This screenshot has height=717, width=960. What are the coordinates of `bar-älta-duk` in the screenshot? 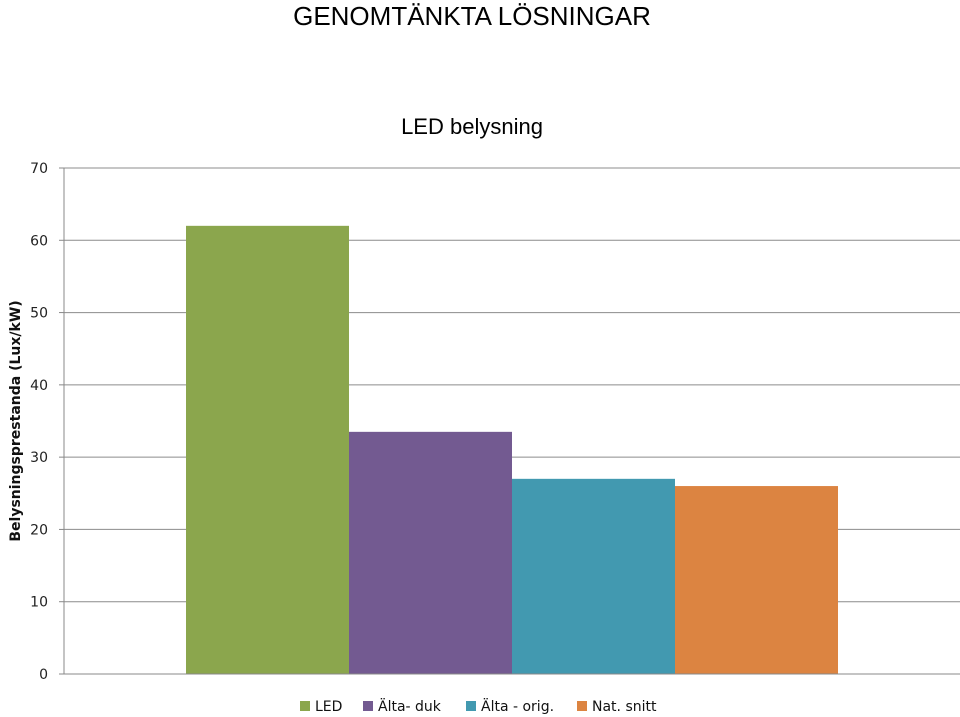 It's located at (430, 552).